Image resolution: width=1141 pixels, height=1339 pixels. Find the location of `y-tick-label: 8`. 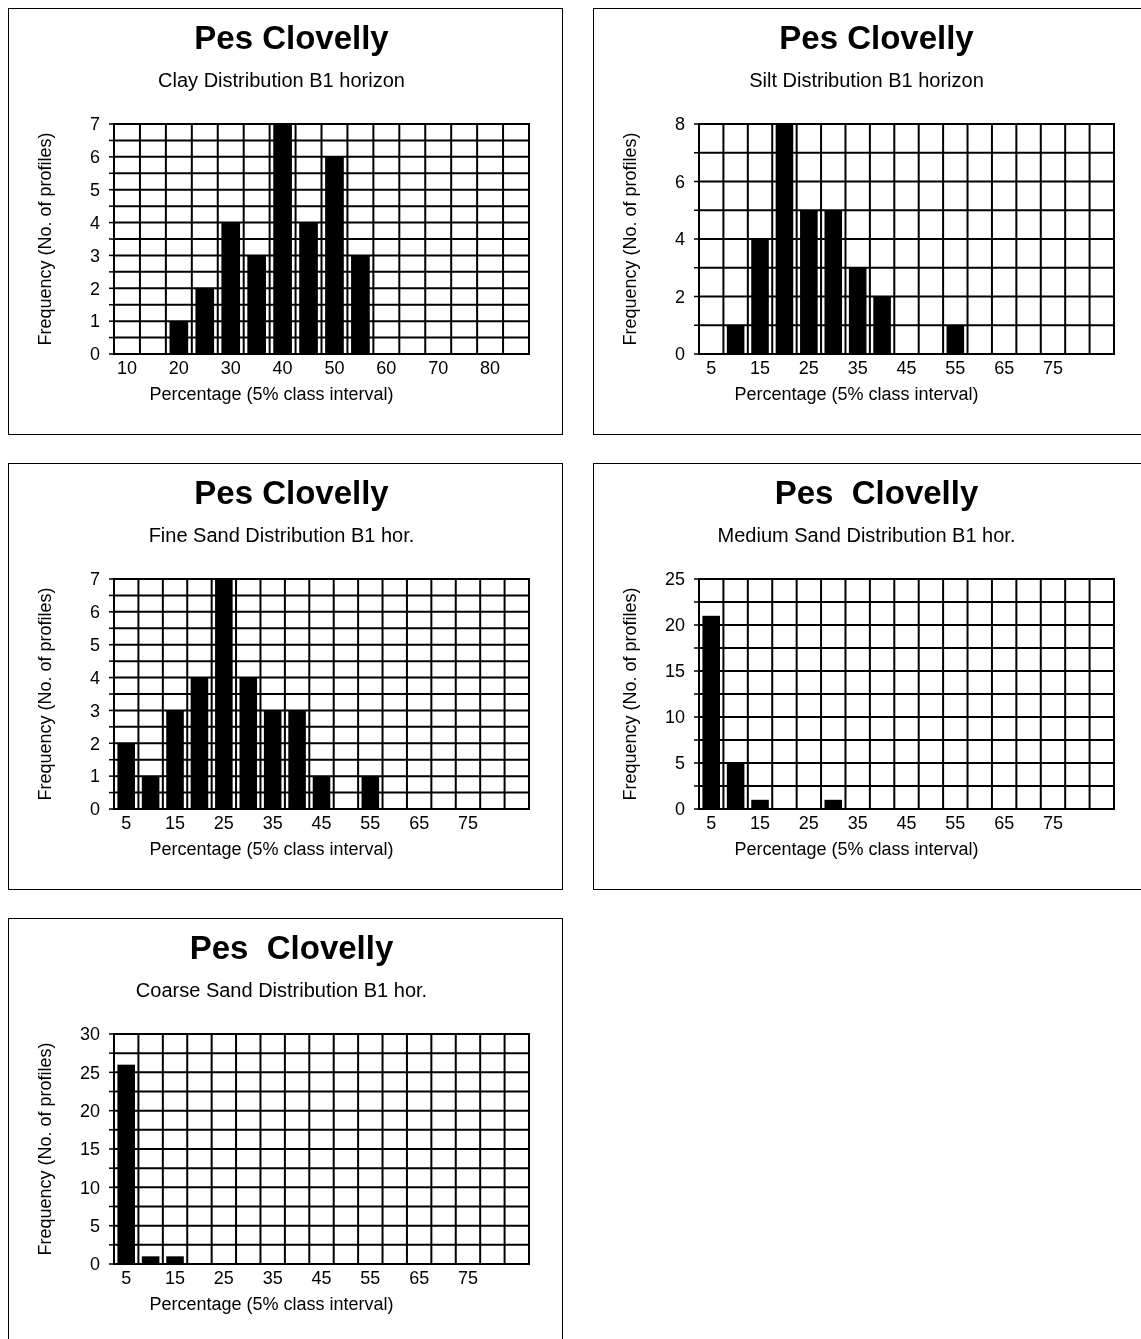

y-tick-label: 8 is located at coordinates (679, 124).